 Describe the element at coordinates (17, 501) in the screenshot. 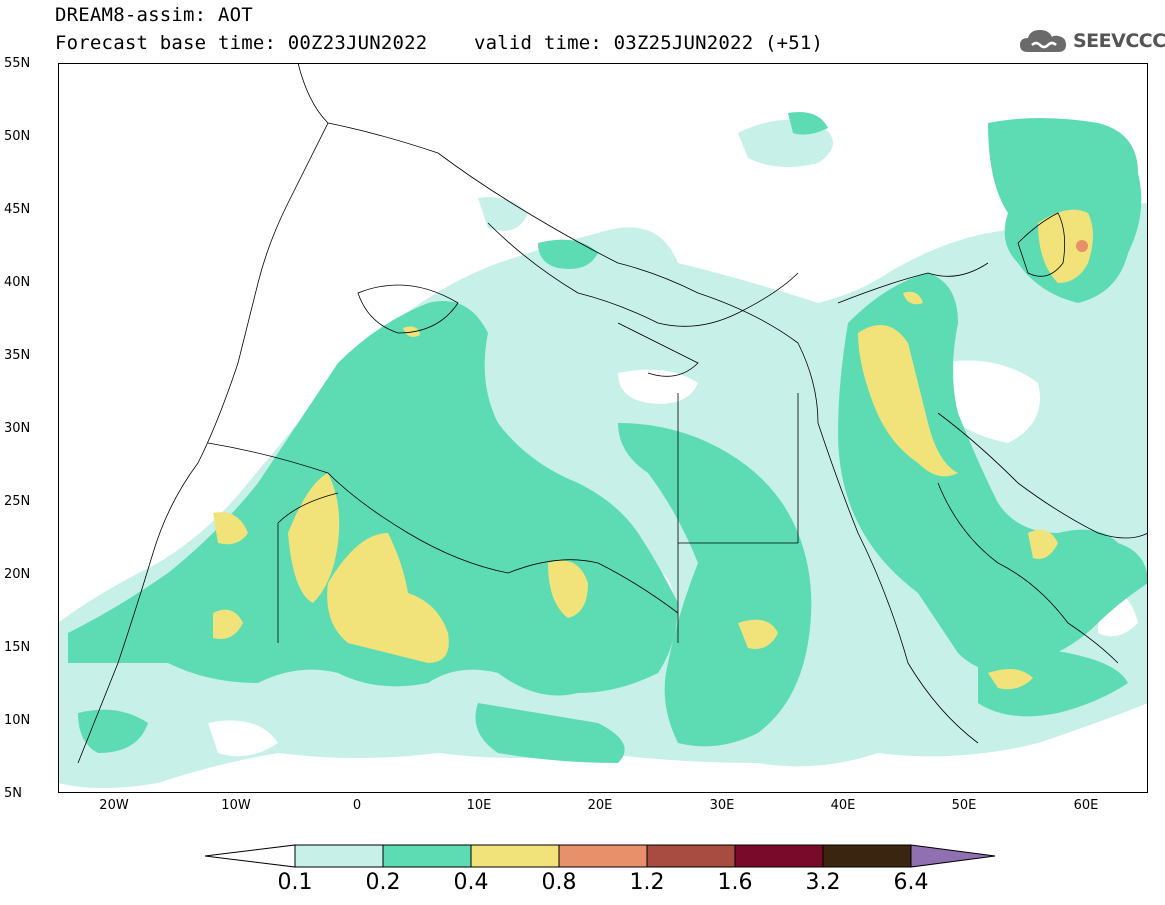

I see `lat-label-25n: 25N` at that location.